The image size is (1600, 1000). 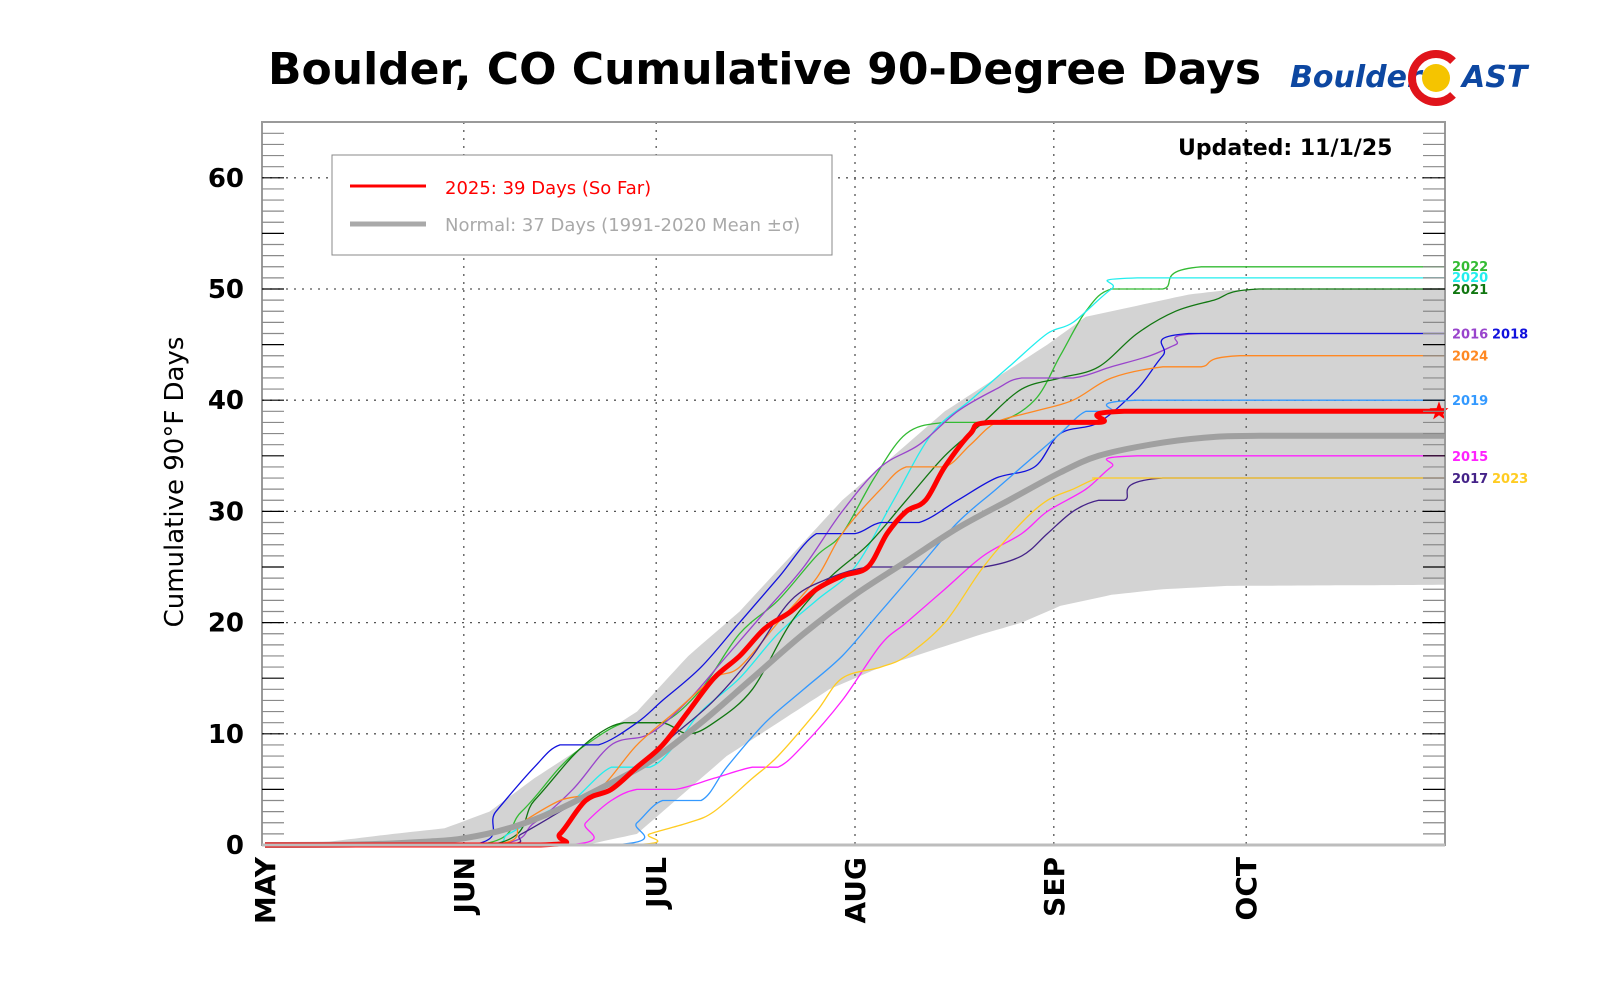 What do you see at coordinates (1285, 148) in the screenshot?
I see `updated-annotation: Updated: 11/1/25` at bounding box center [1285, 148].